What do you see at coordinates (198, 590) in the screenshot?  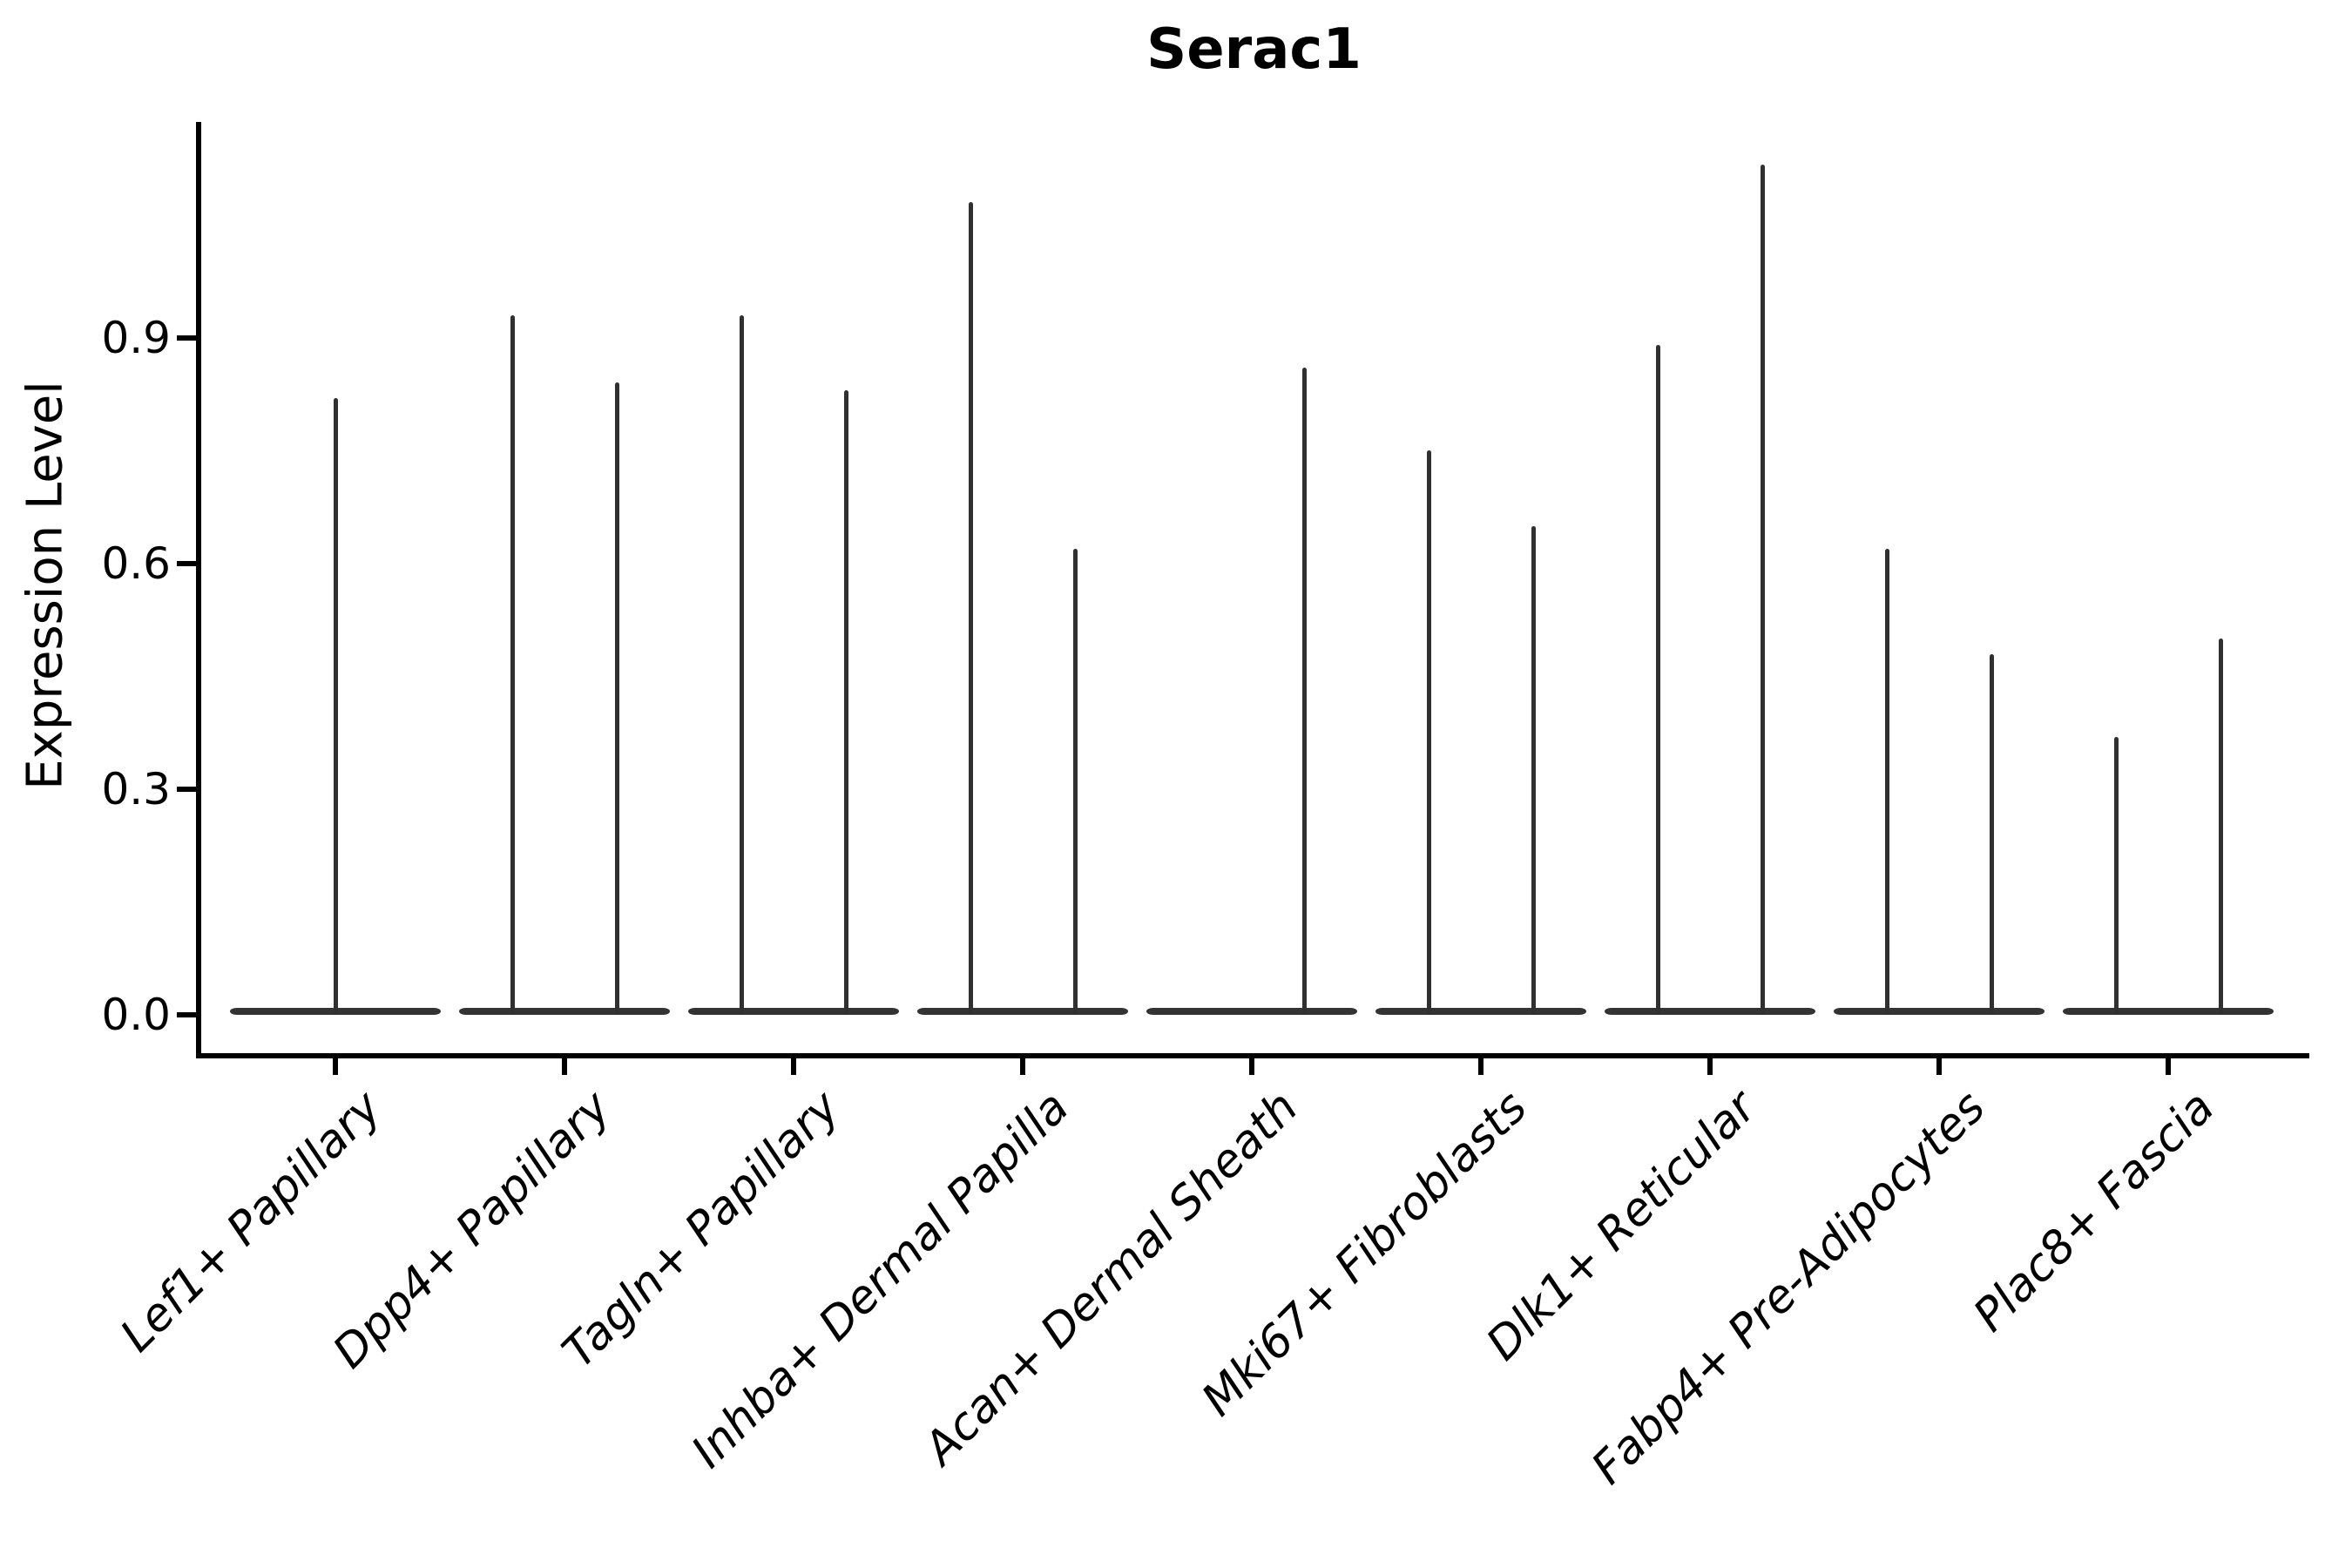 I see `y-axis-spine` at bounding box center [198, 590].